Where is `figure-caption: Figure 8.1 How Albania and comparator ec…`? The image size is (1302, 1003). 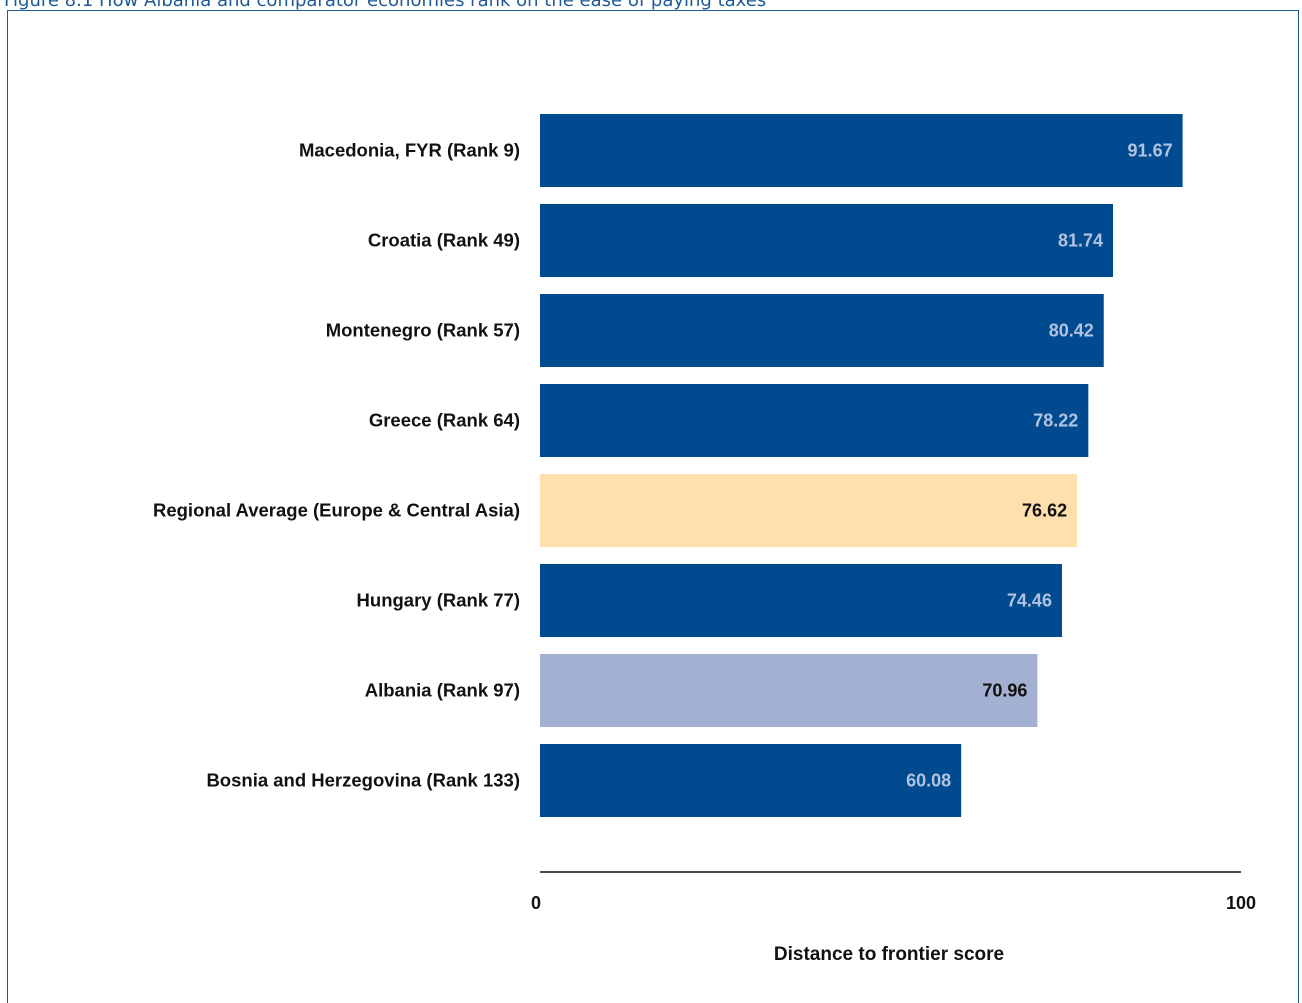
figure-caption: Figure 8.1 How Albania and comparator ec… is located at coordinates (385, 5).